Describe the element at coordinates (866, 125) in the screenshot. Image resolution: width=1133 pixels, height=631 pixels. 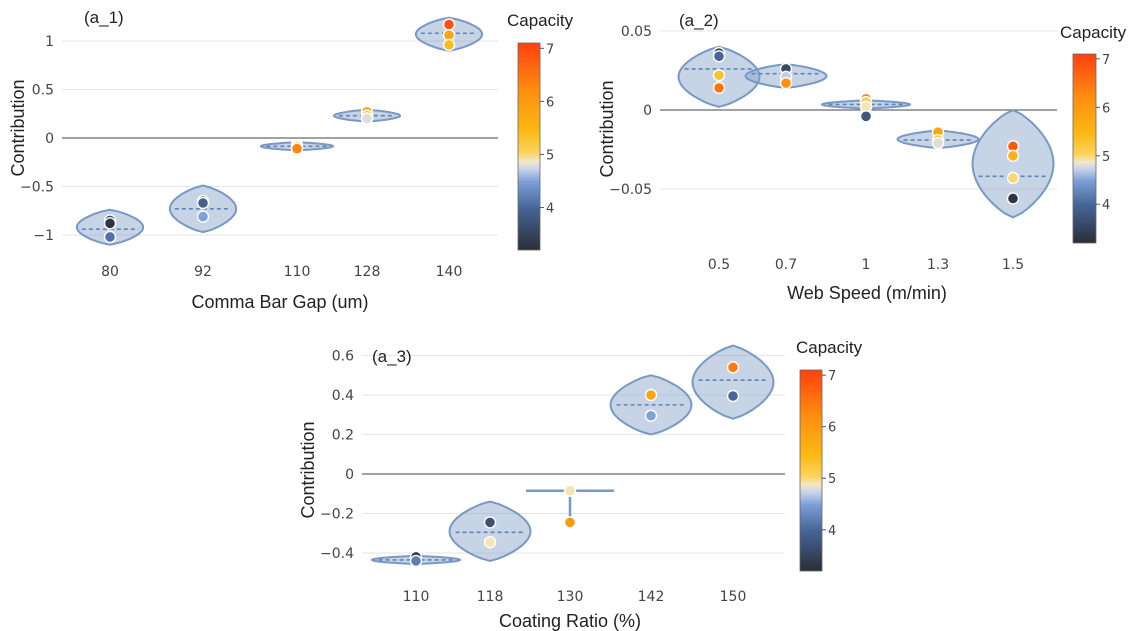
I see `points-a2` at that location.